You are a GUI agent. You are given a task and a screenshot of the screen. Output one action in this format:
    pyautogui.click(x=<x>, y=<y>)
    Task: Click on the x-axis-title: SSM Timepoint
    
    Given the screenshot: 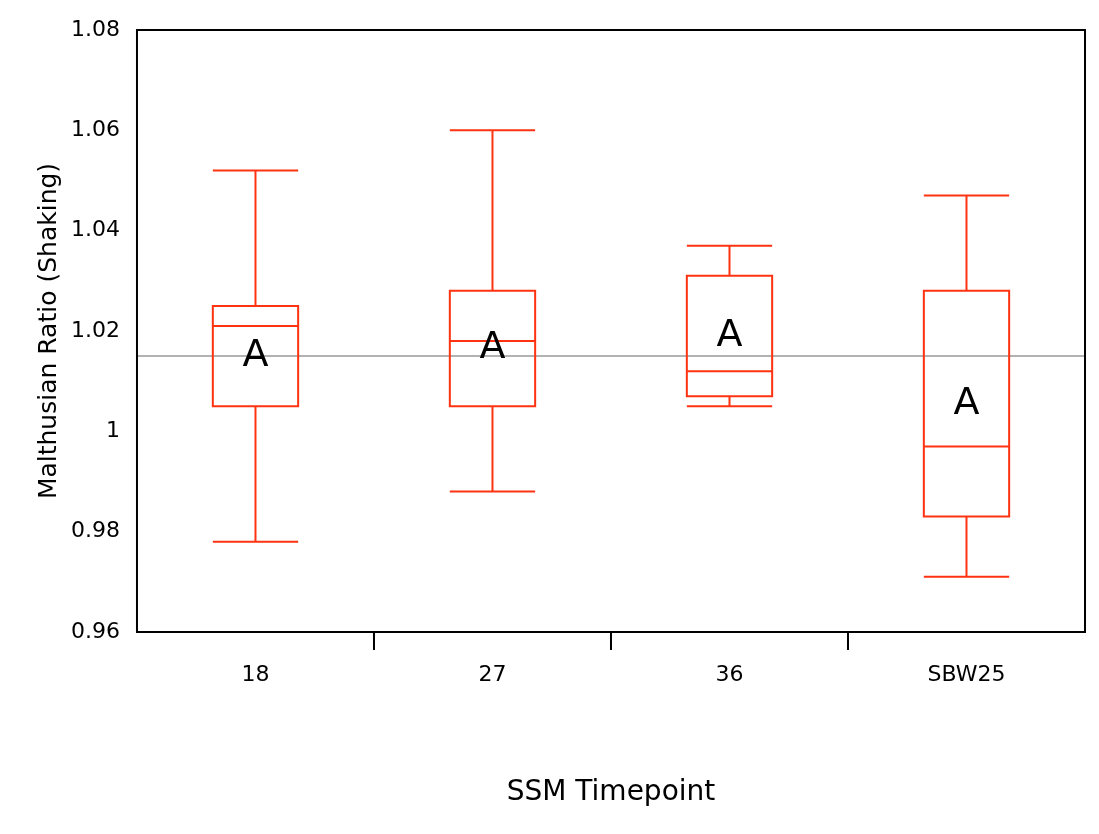 What is the action you would take?
    pyautogui.click(x=611, y=791)
    